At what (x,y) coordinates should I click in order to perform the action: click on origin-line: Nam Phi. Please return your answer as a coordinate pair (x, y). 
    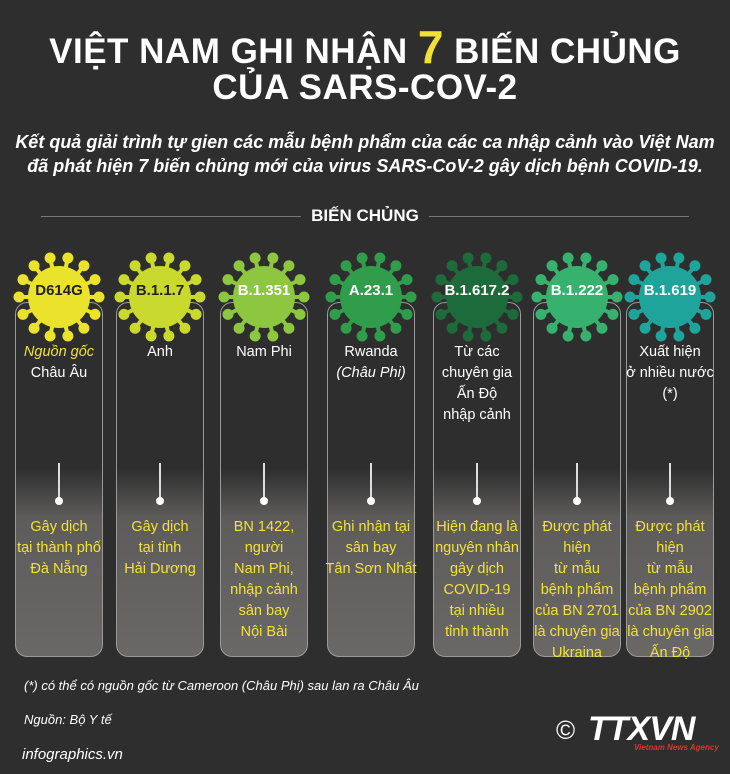
    Looking at the image, I should click on (264, 352).